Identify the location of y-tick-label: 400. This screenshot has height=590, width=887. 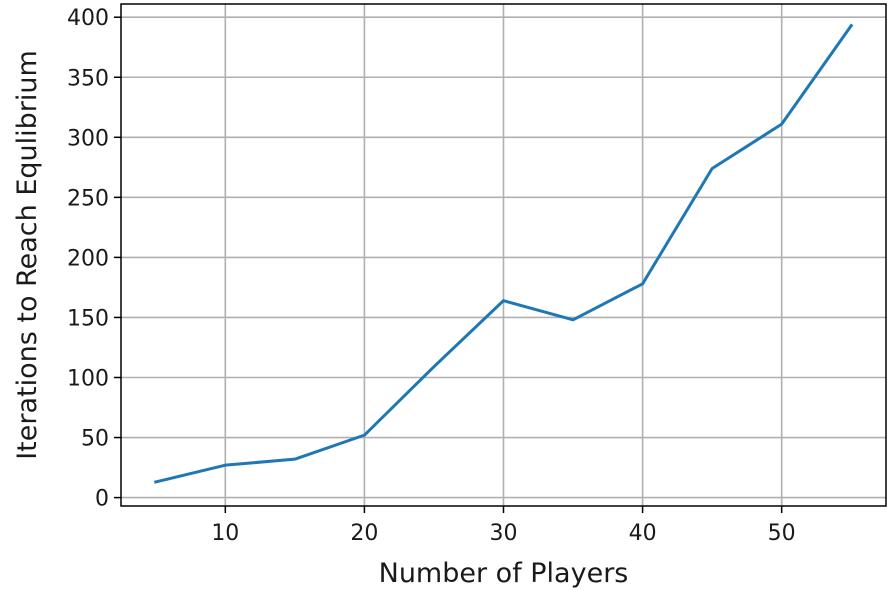
(88, 18).